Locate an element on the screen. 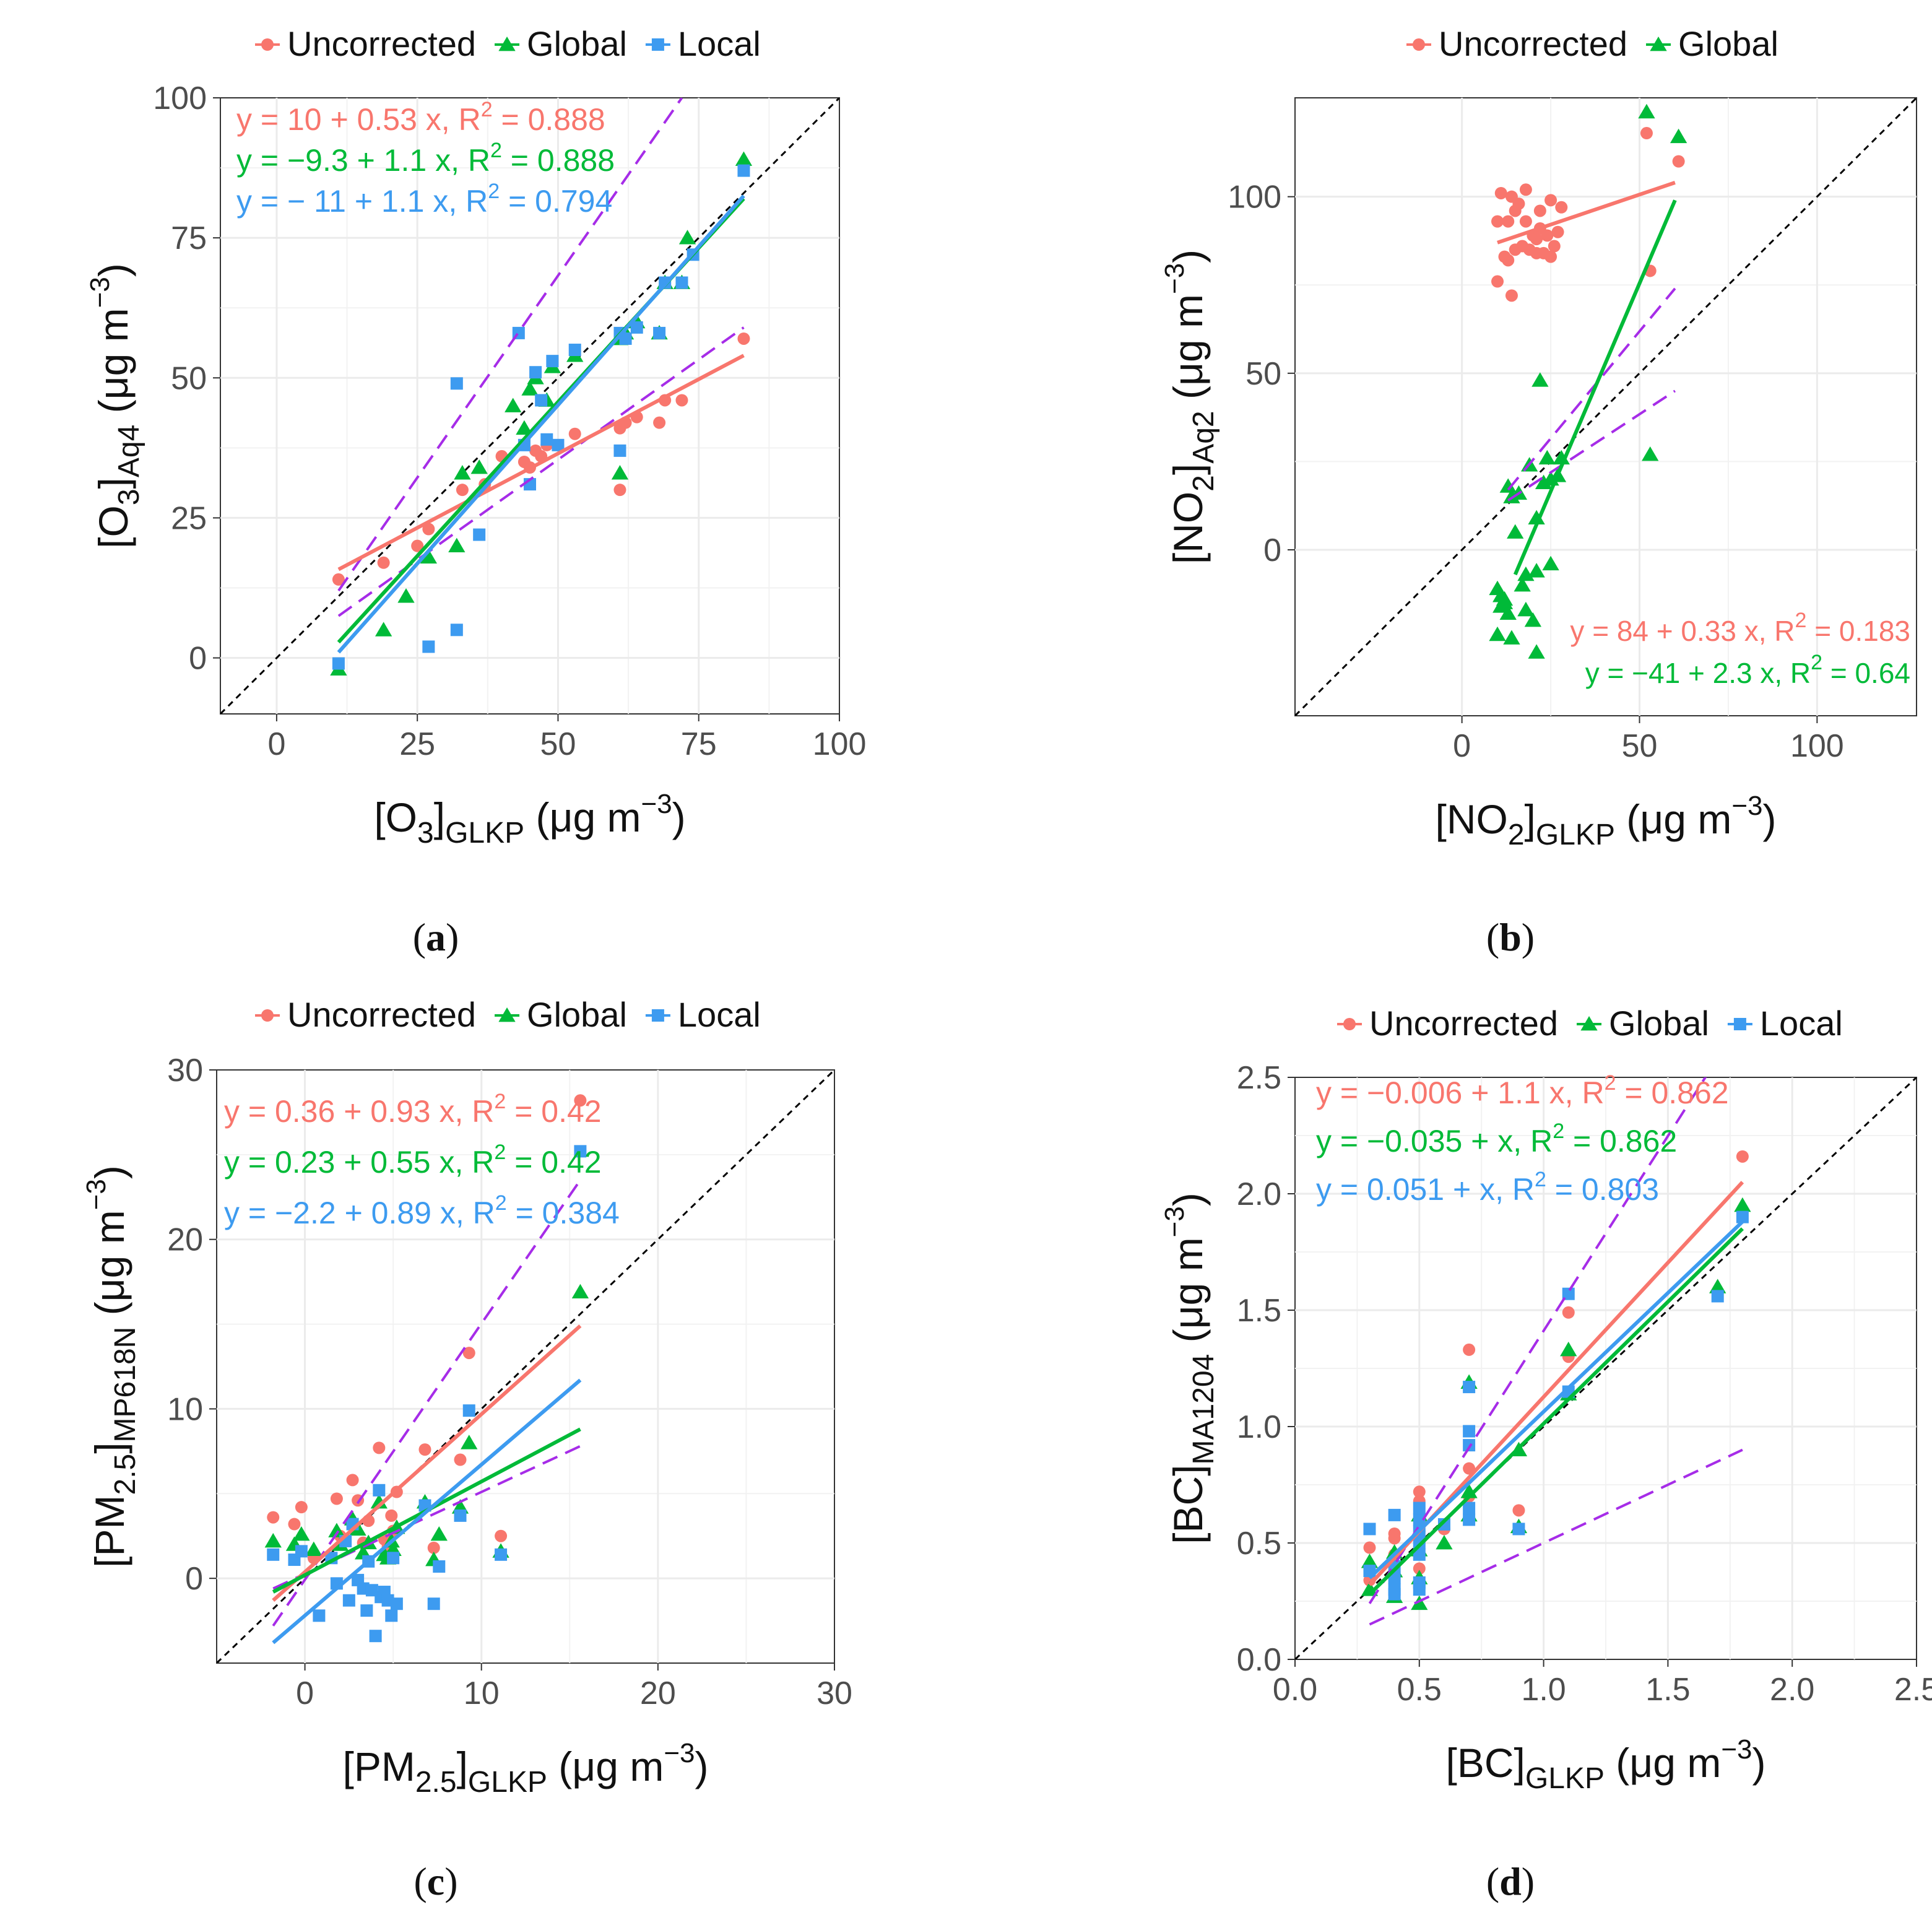 Image resolution: width=1932 pixels, height=1912 pixels. equation-uncorrected: y = −0.006 + 1.1 x, R2 = 0.862 is located at coordinates (1522, 1090).